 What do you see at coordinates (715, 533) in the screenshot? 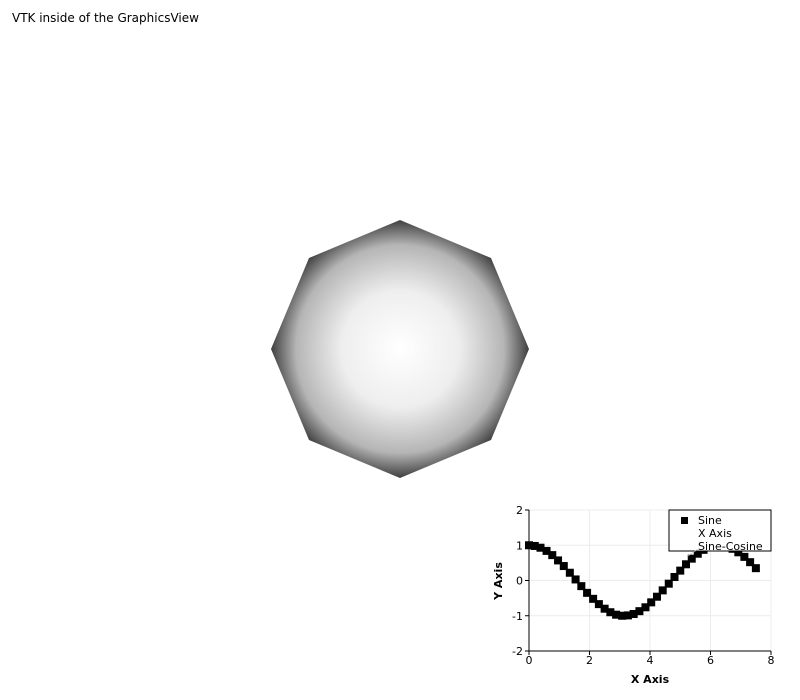
I see `legend-label-x-axis: X Axis` at bounding box center [715, 533].